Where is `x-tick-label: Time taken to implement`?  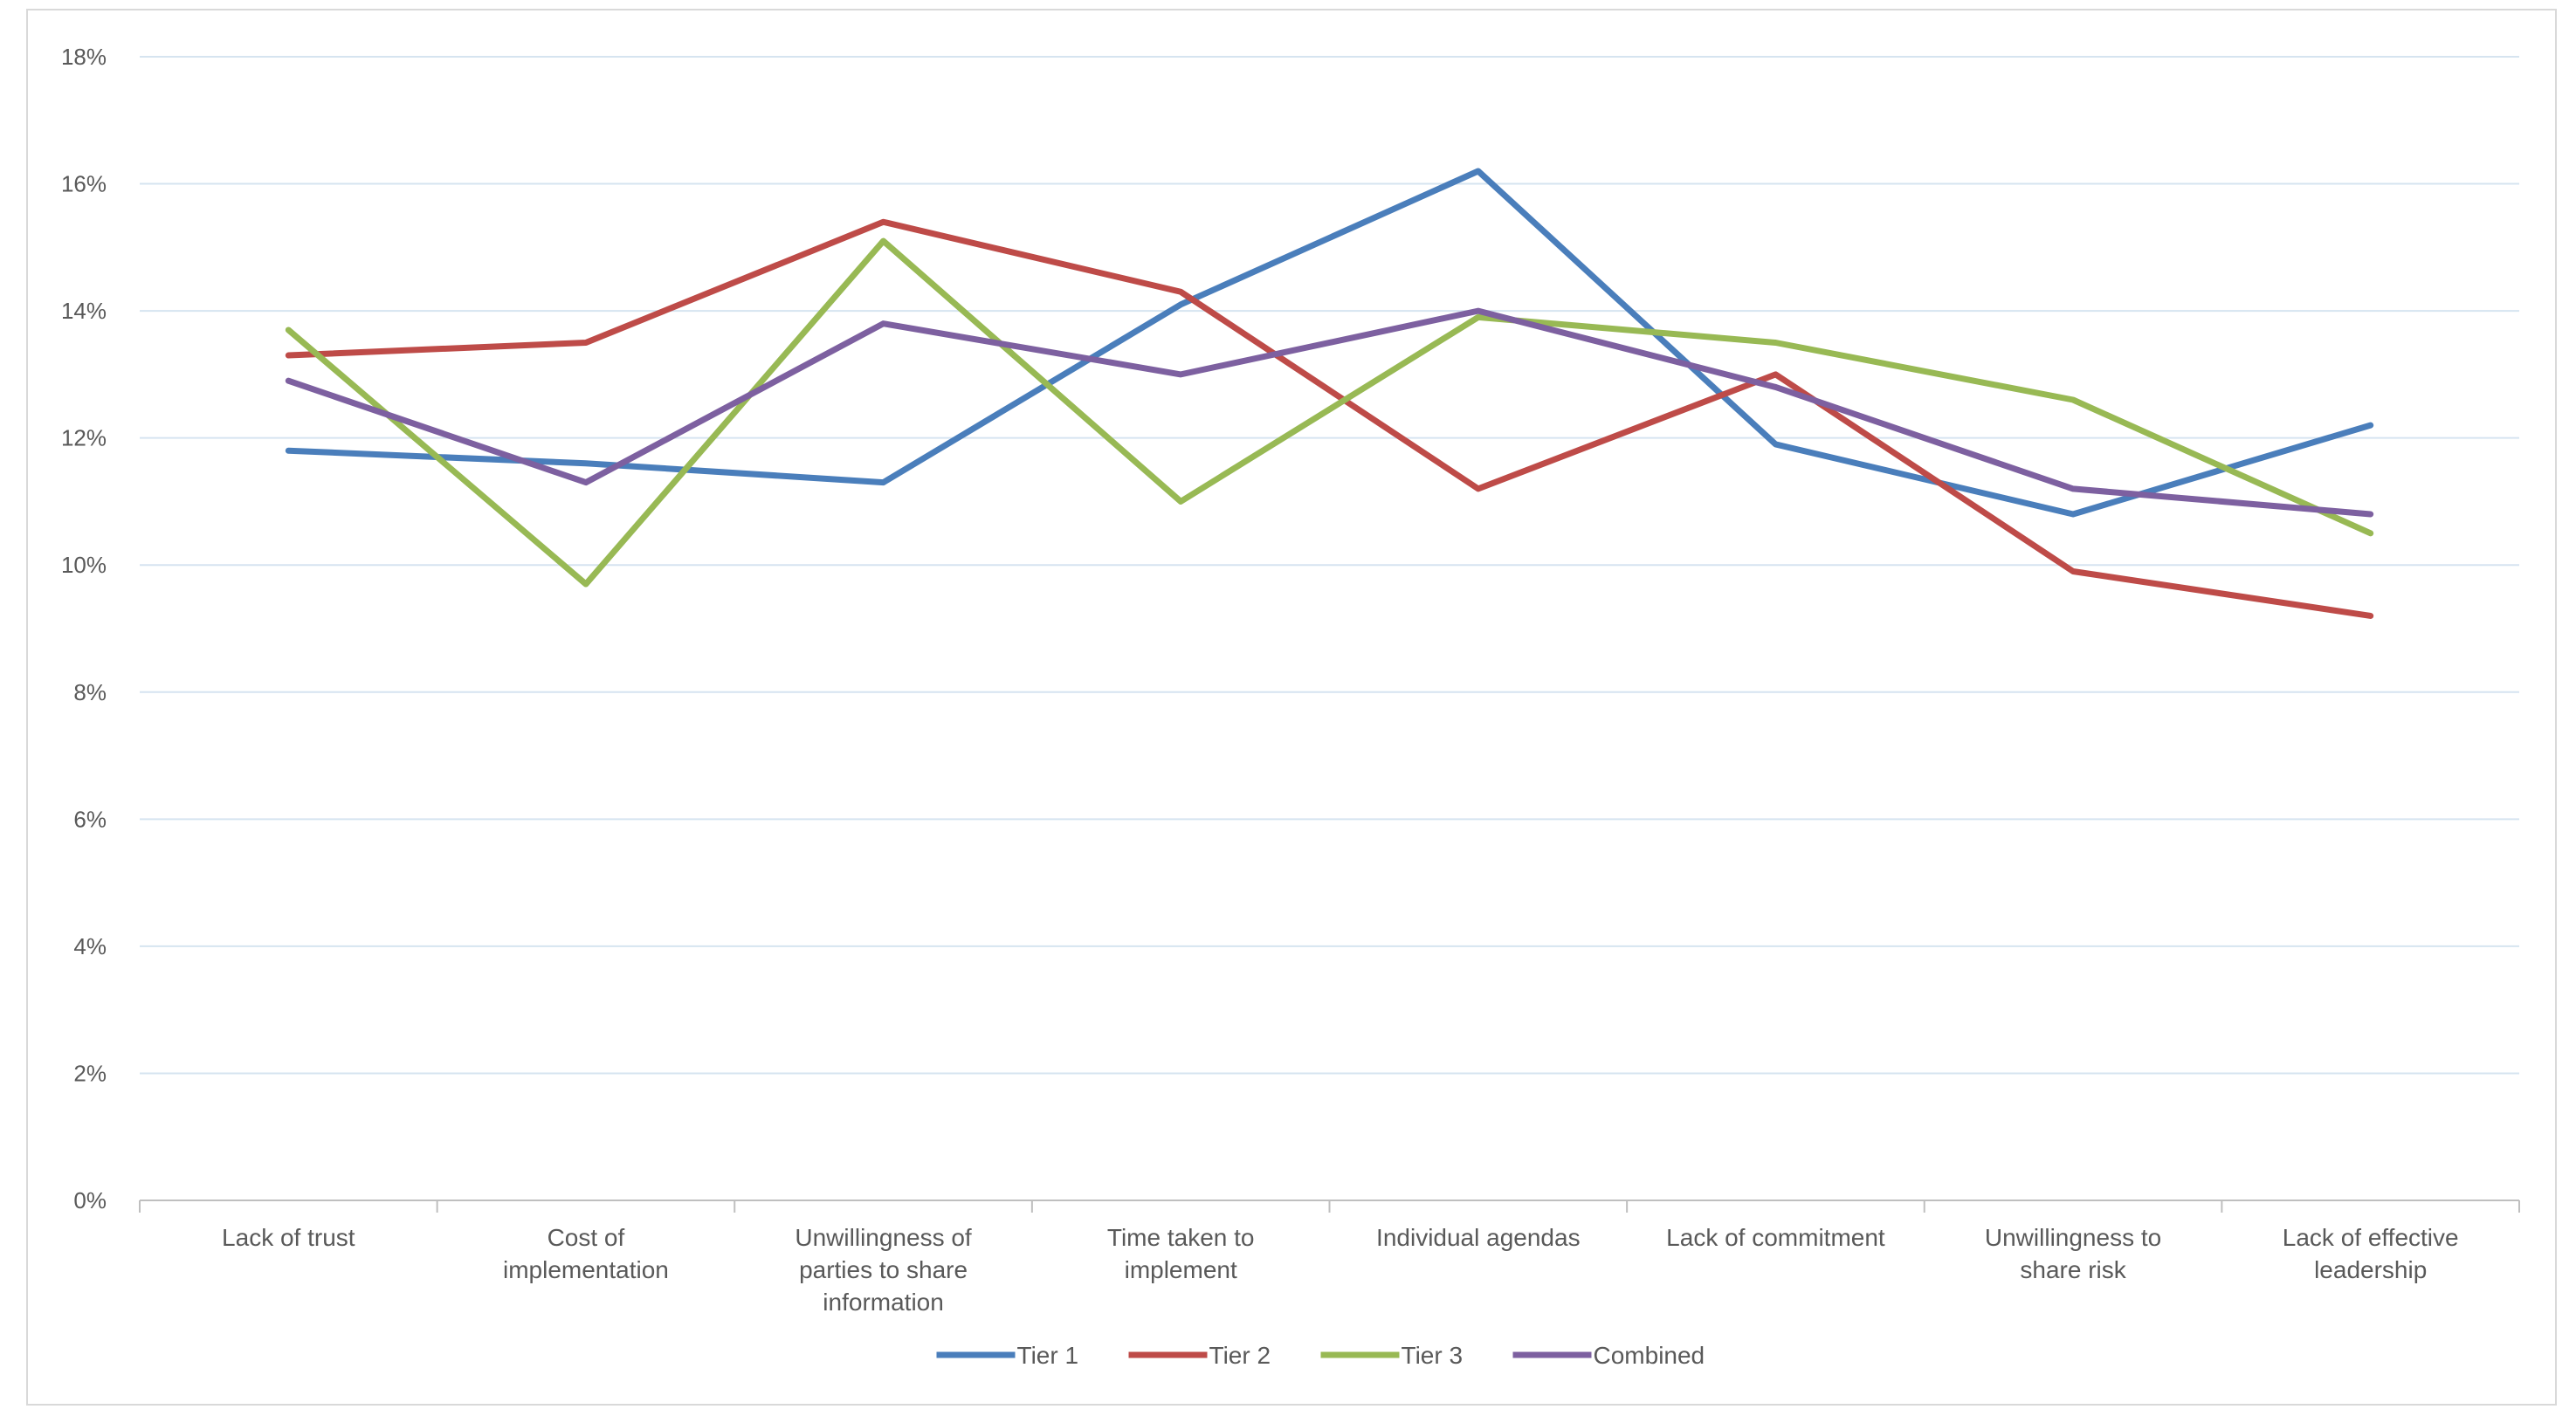
x-tick-label: Time taken to implement is located at coordinates (1181, 1253).